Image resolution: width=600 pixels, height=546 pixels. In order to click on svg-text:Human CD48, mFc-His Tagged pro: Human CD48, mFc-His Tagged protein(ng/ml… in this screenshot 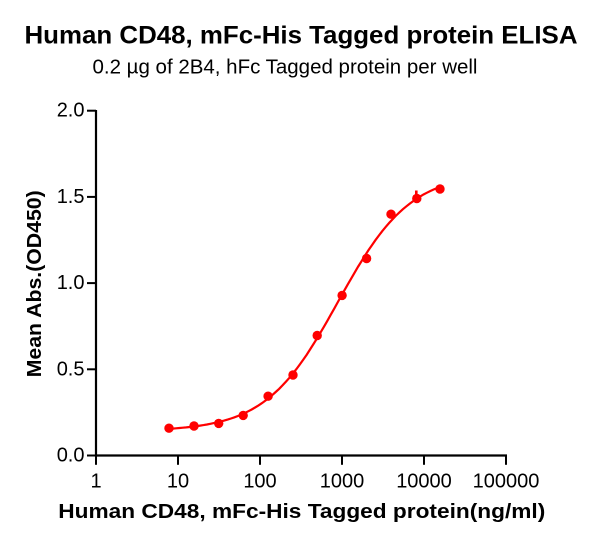, I will do `click(301, 512)`.